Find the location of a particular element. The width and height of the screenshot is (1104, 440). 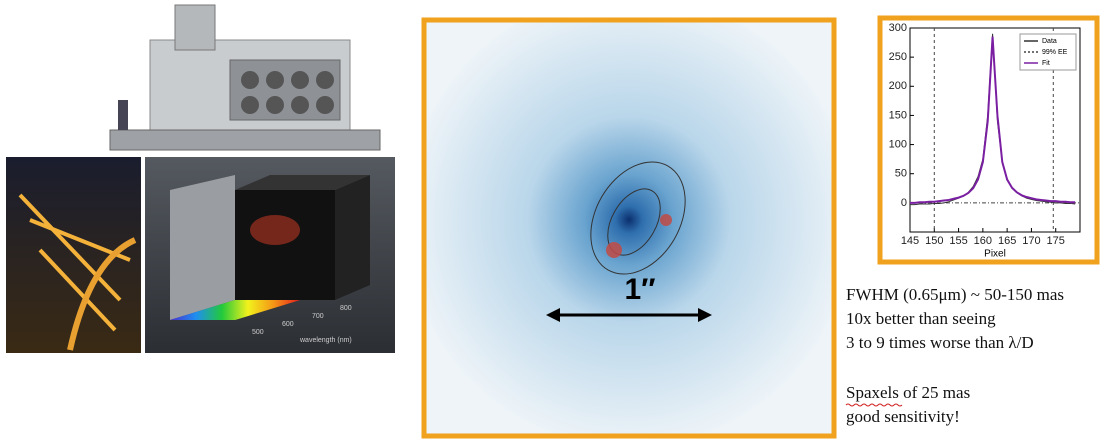

note: FWHM (0.65μm) ~ 50-150 mas is located at coordinates (955, 294).